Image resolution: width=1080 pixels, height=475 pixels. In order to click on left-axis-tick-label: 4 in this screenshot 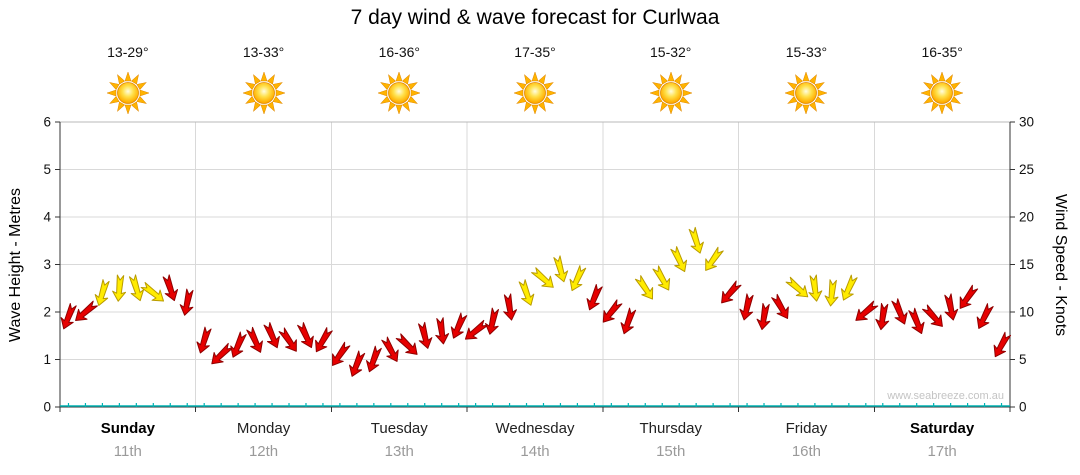, I will do `click(47, 217)`.